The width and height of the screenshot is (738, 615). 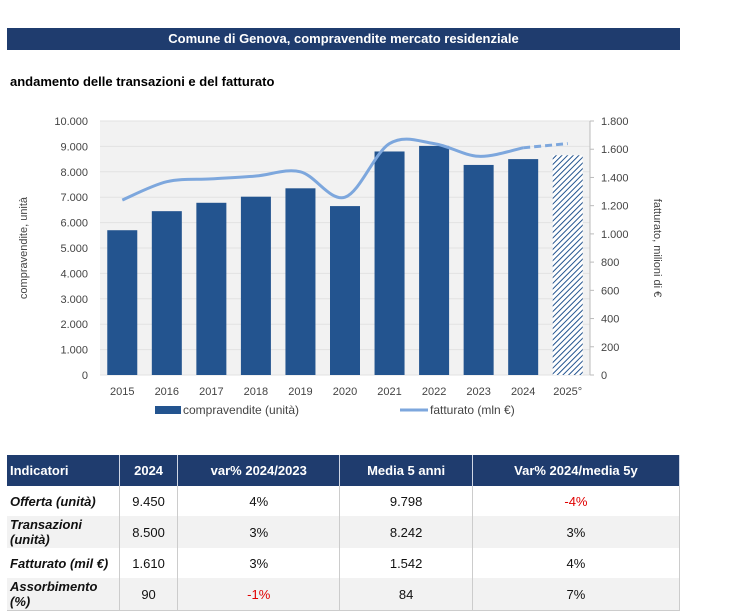 I want to click on legend-bar-swatch, so click(x=168, y=410).